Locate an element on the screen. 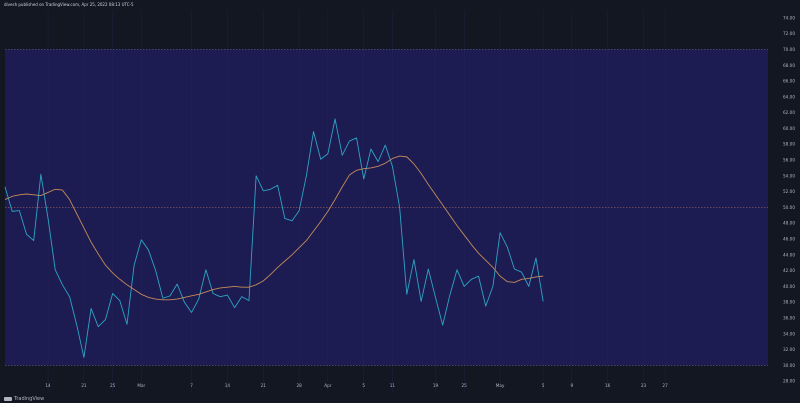 This screenshot has width=800, height=403. y-axis-background is located at coordinates (784, 201).